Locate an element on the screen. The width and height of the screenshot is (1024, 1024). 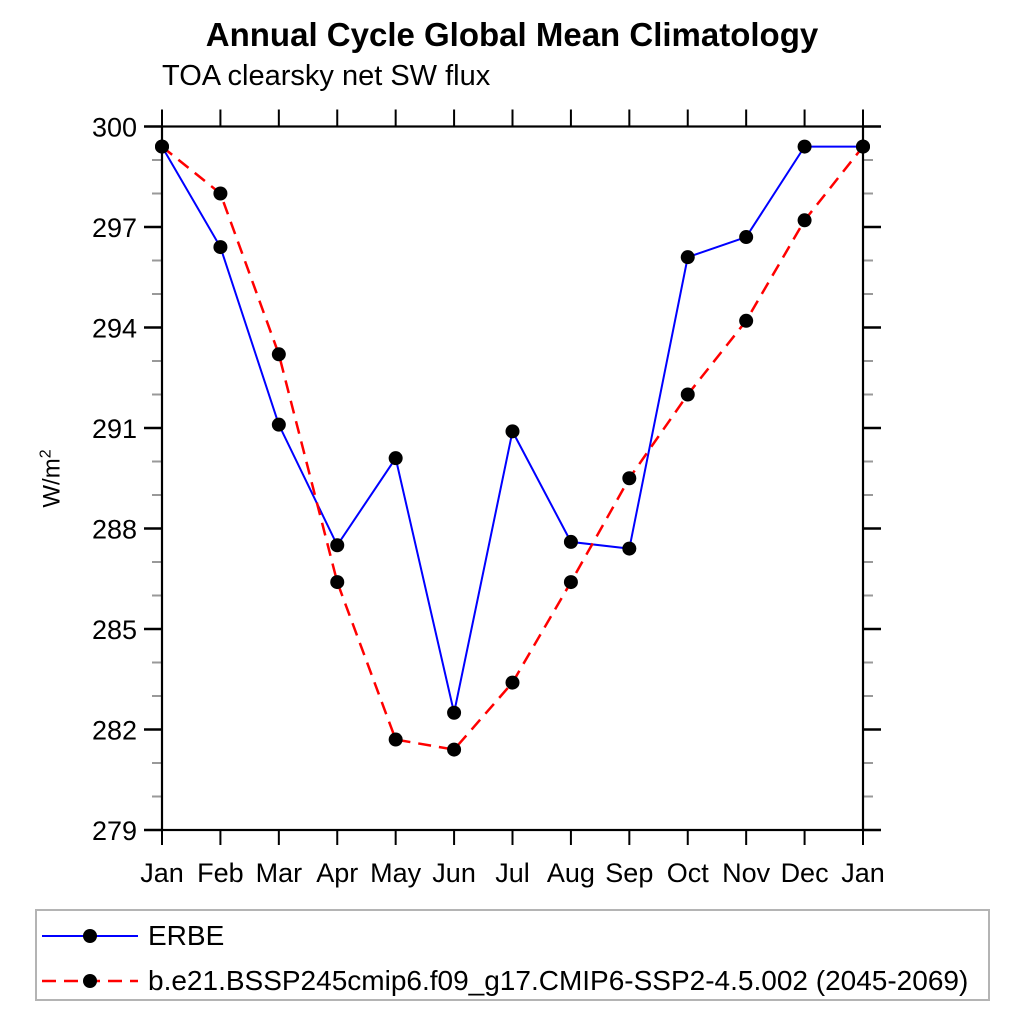
y-tick-label: 297 is located at coordinates (114, 228).